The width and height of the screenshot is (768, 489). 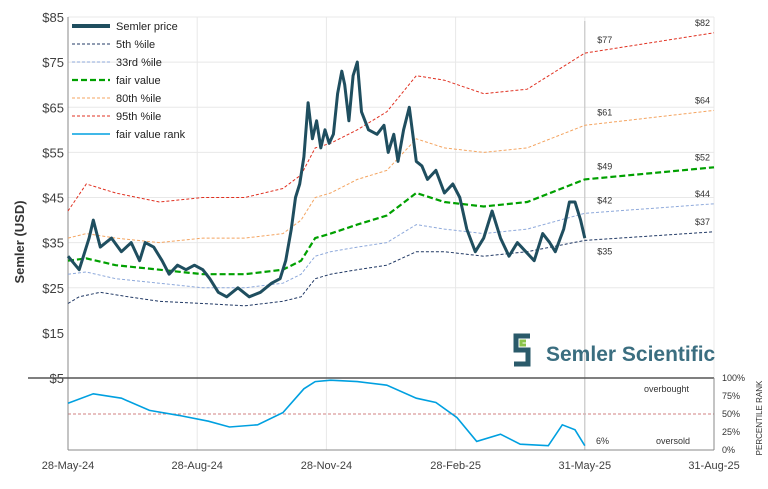 What do you see at coordinates (602, 441) in the screenshot?
I see `rank-current-label: 6%` at bounding box center [602, 441].